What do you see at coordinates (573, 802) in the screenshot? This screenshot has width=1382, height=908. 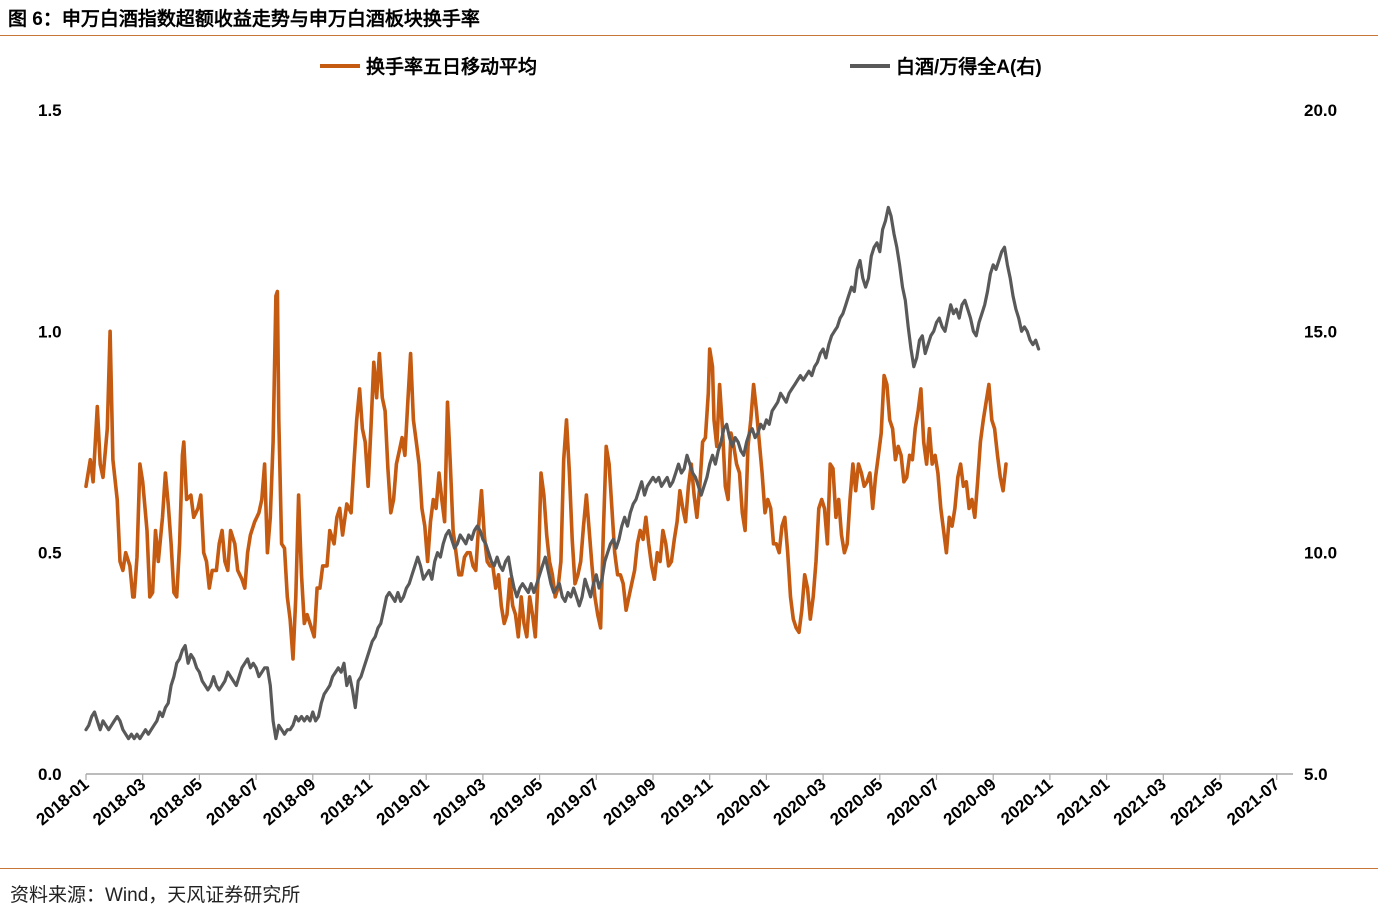 I see `x-tick-label: 2019-07` at bounding box center [573, 802].